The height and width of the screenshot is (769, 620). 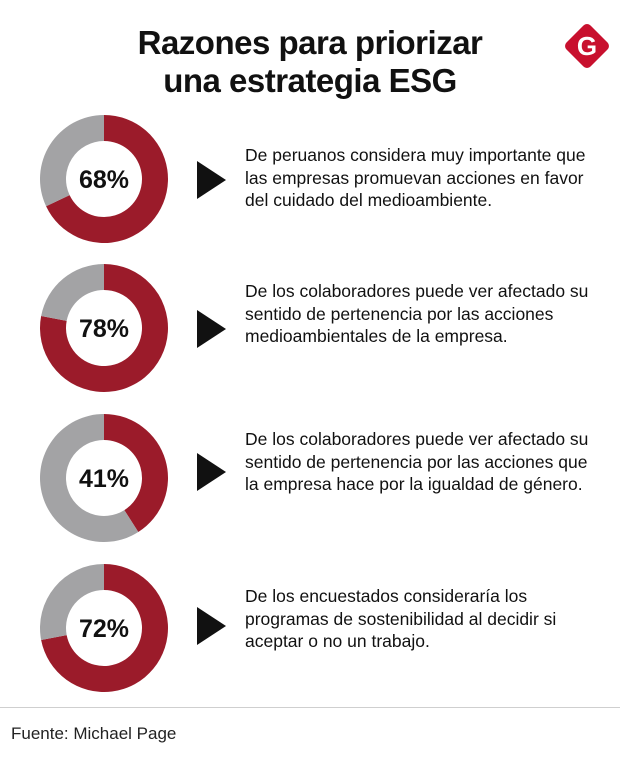 I want to click on divider, so click(x=310, y=707).